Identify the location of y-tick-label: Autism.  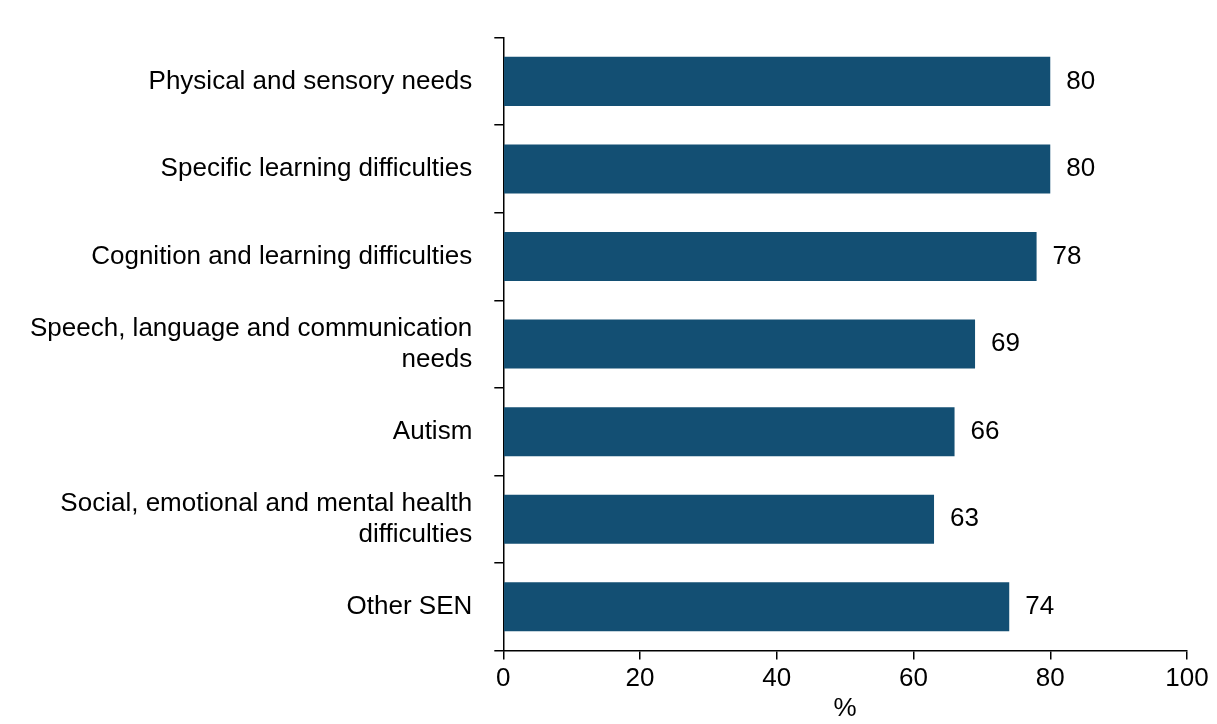
(432, 429).